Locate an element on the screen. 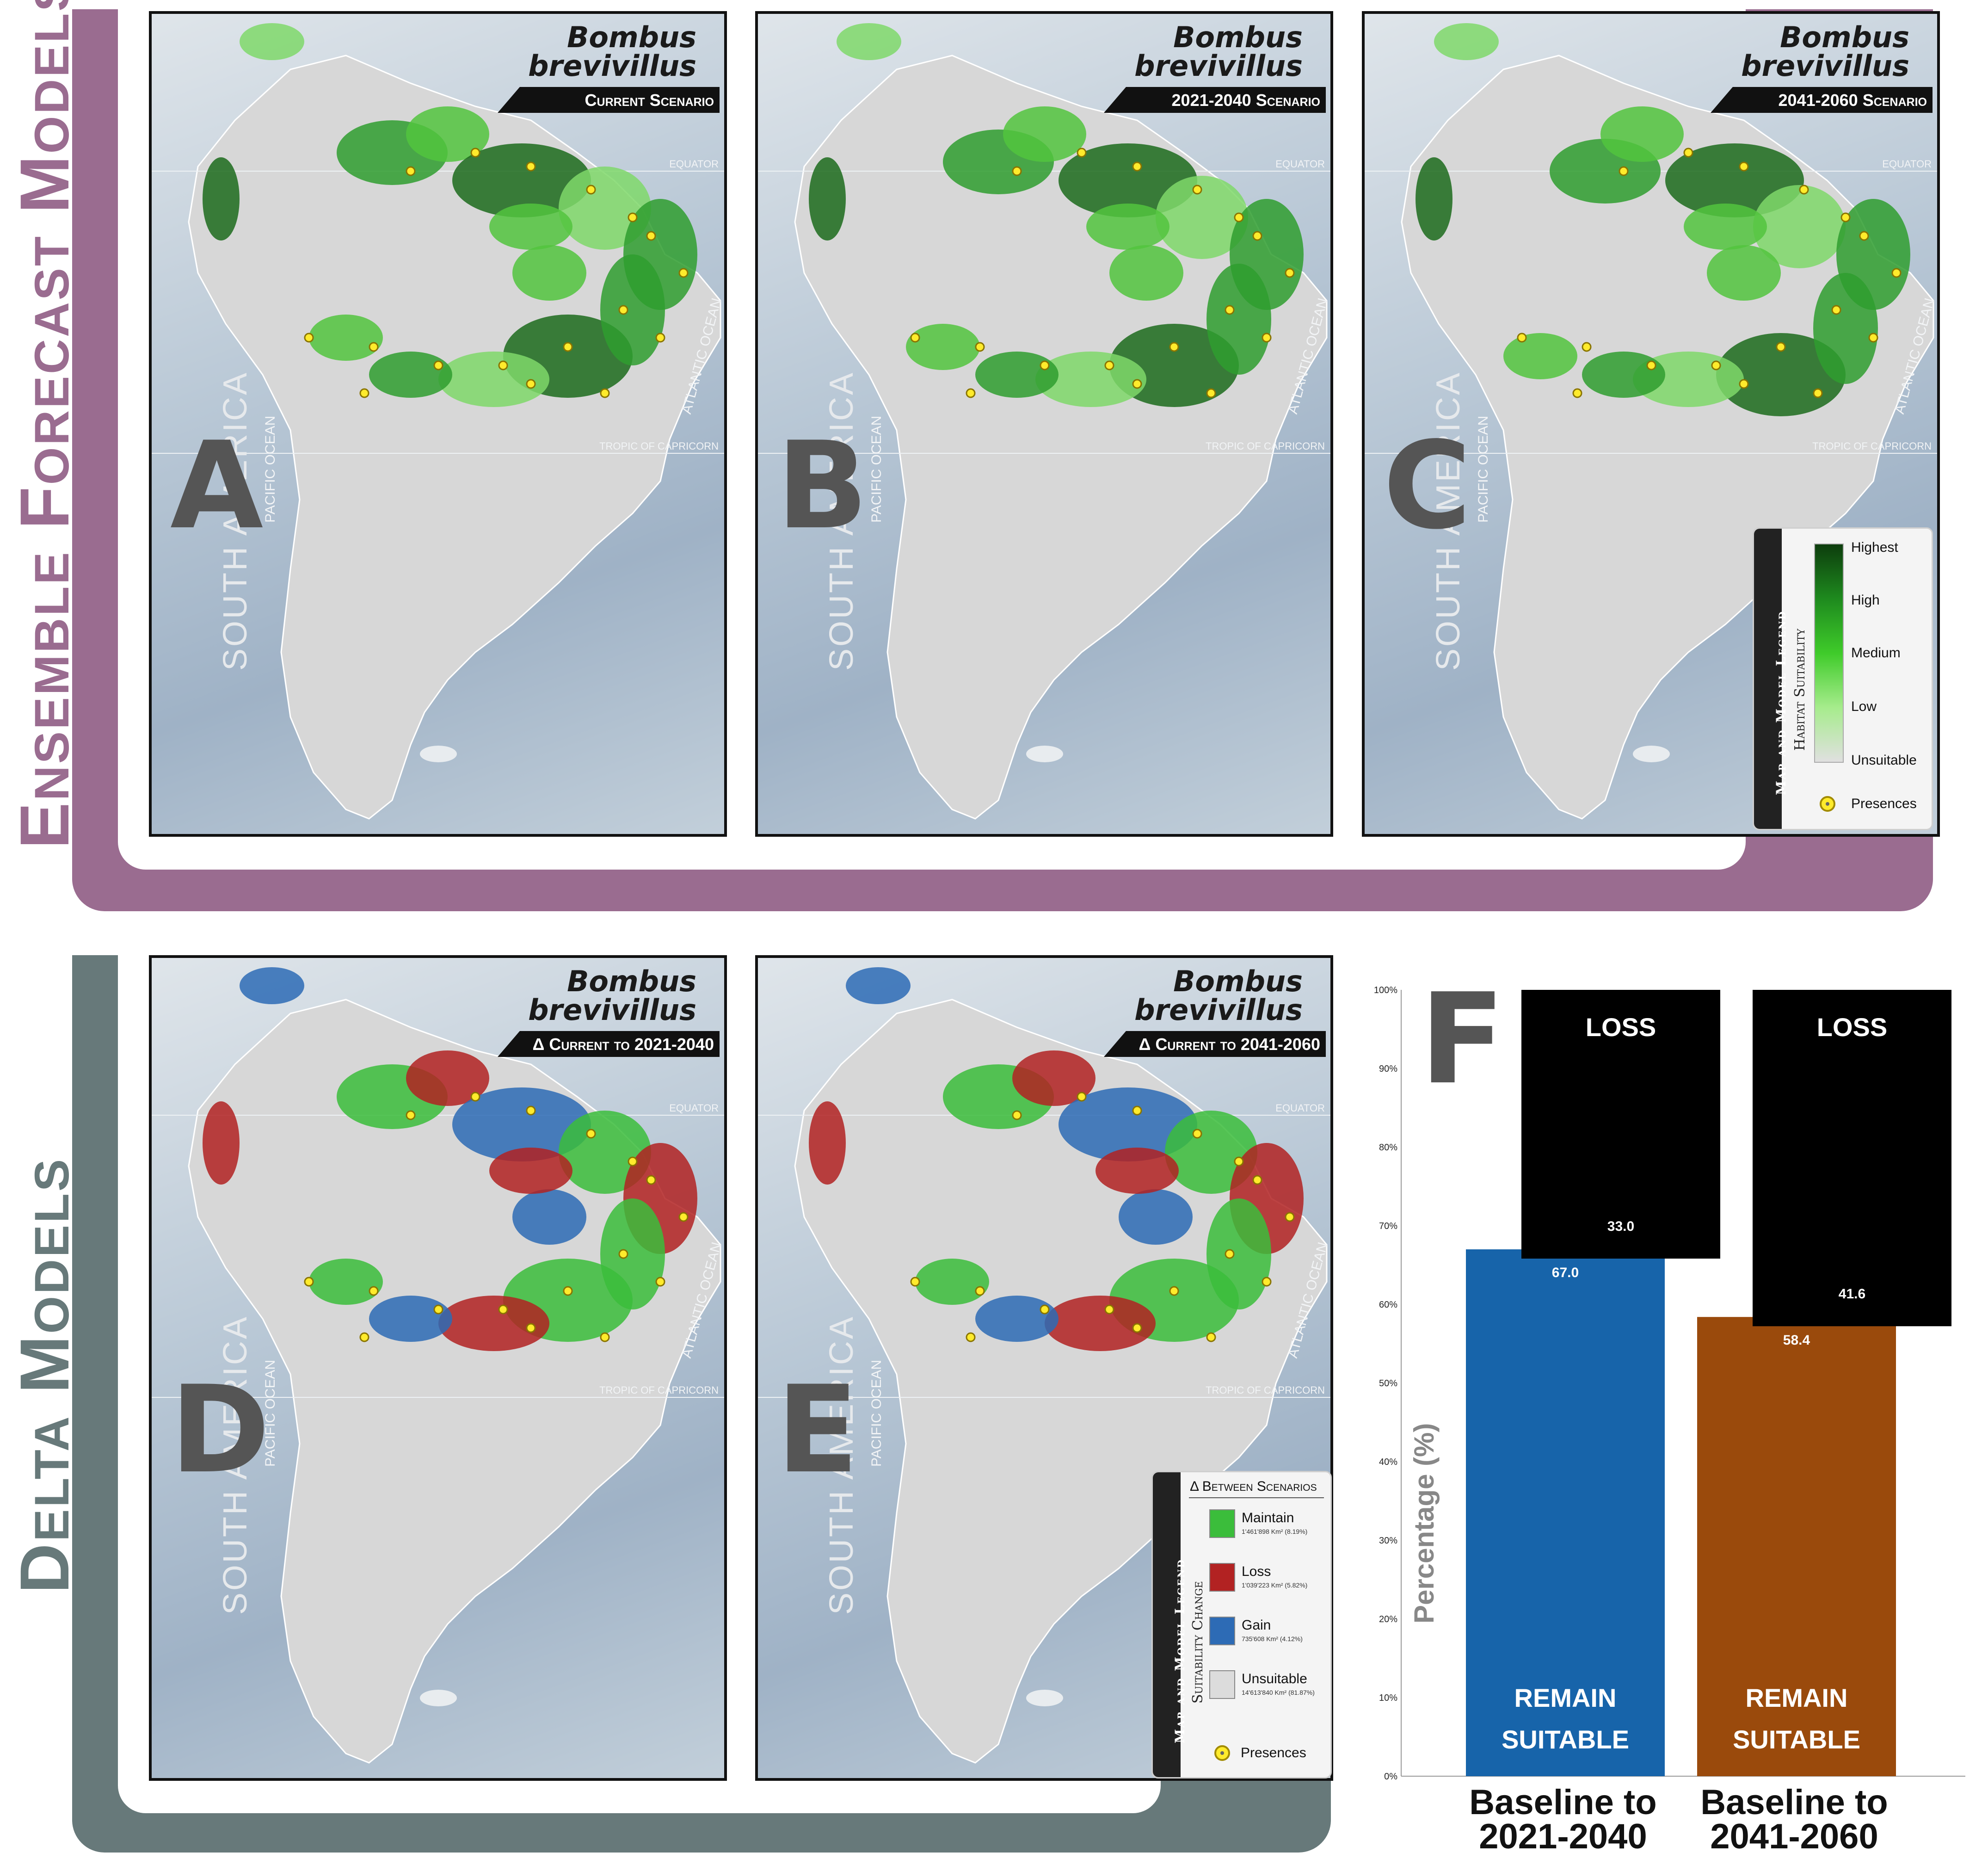 This screenshot has width=1988, height=1865. map-title-box: Bombus brevivillus Current Scenario is located at coordinates (604, 66).